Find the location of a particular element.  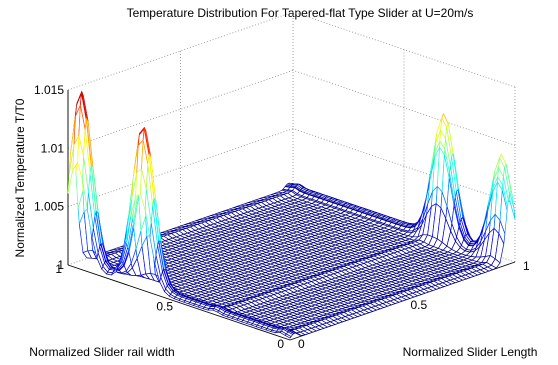

x-axis-label: Normalized Slider Length is located at coordinates (470, 352).